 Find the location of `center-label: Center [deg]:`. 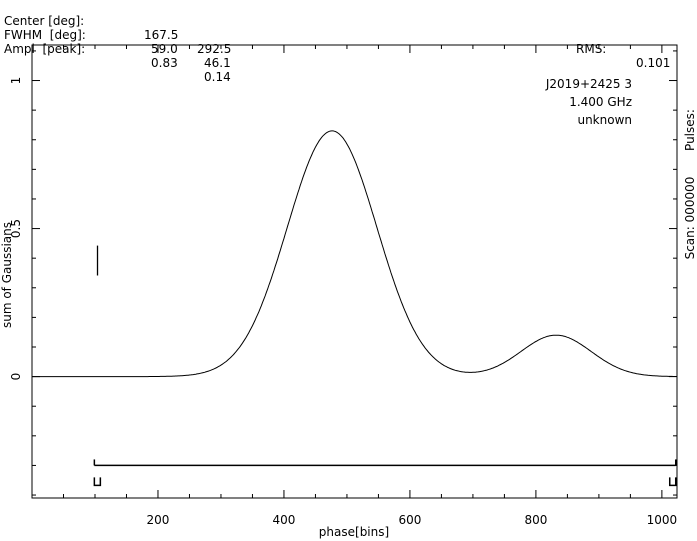

center-label: Center [deg]: is located at coordinates (44, 21).